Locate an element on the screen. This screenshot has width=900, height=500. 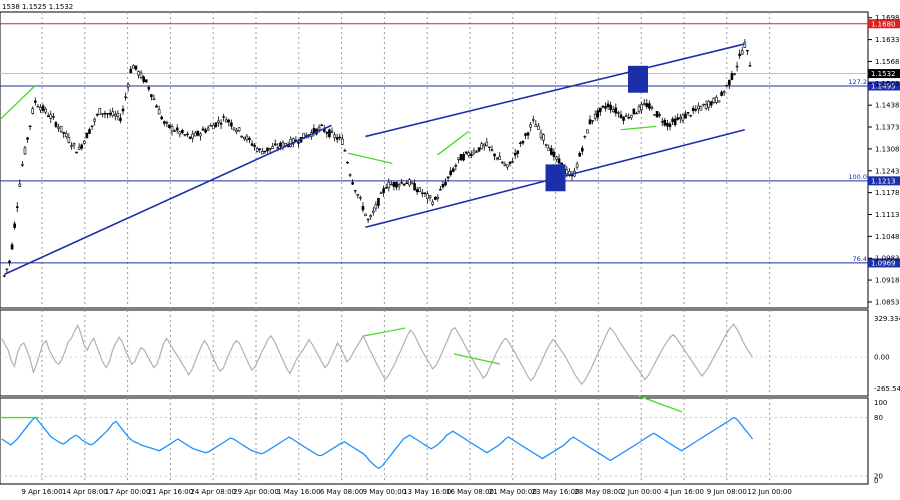
x-tick-label: 9 Apr 16:00 is located at coordinates (41, 492).